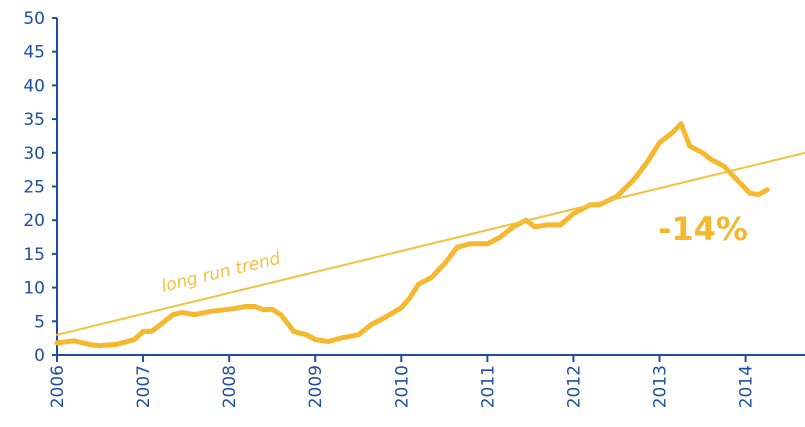  Describe the element at coordinates (39, 322) in the screenshot. I see `y-tick-label: 5` at that location.